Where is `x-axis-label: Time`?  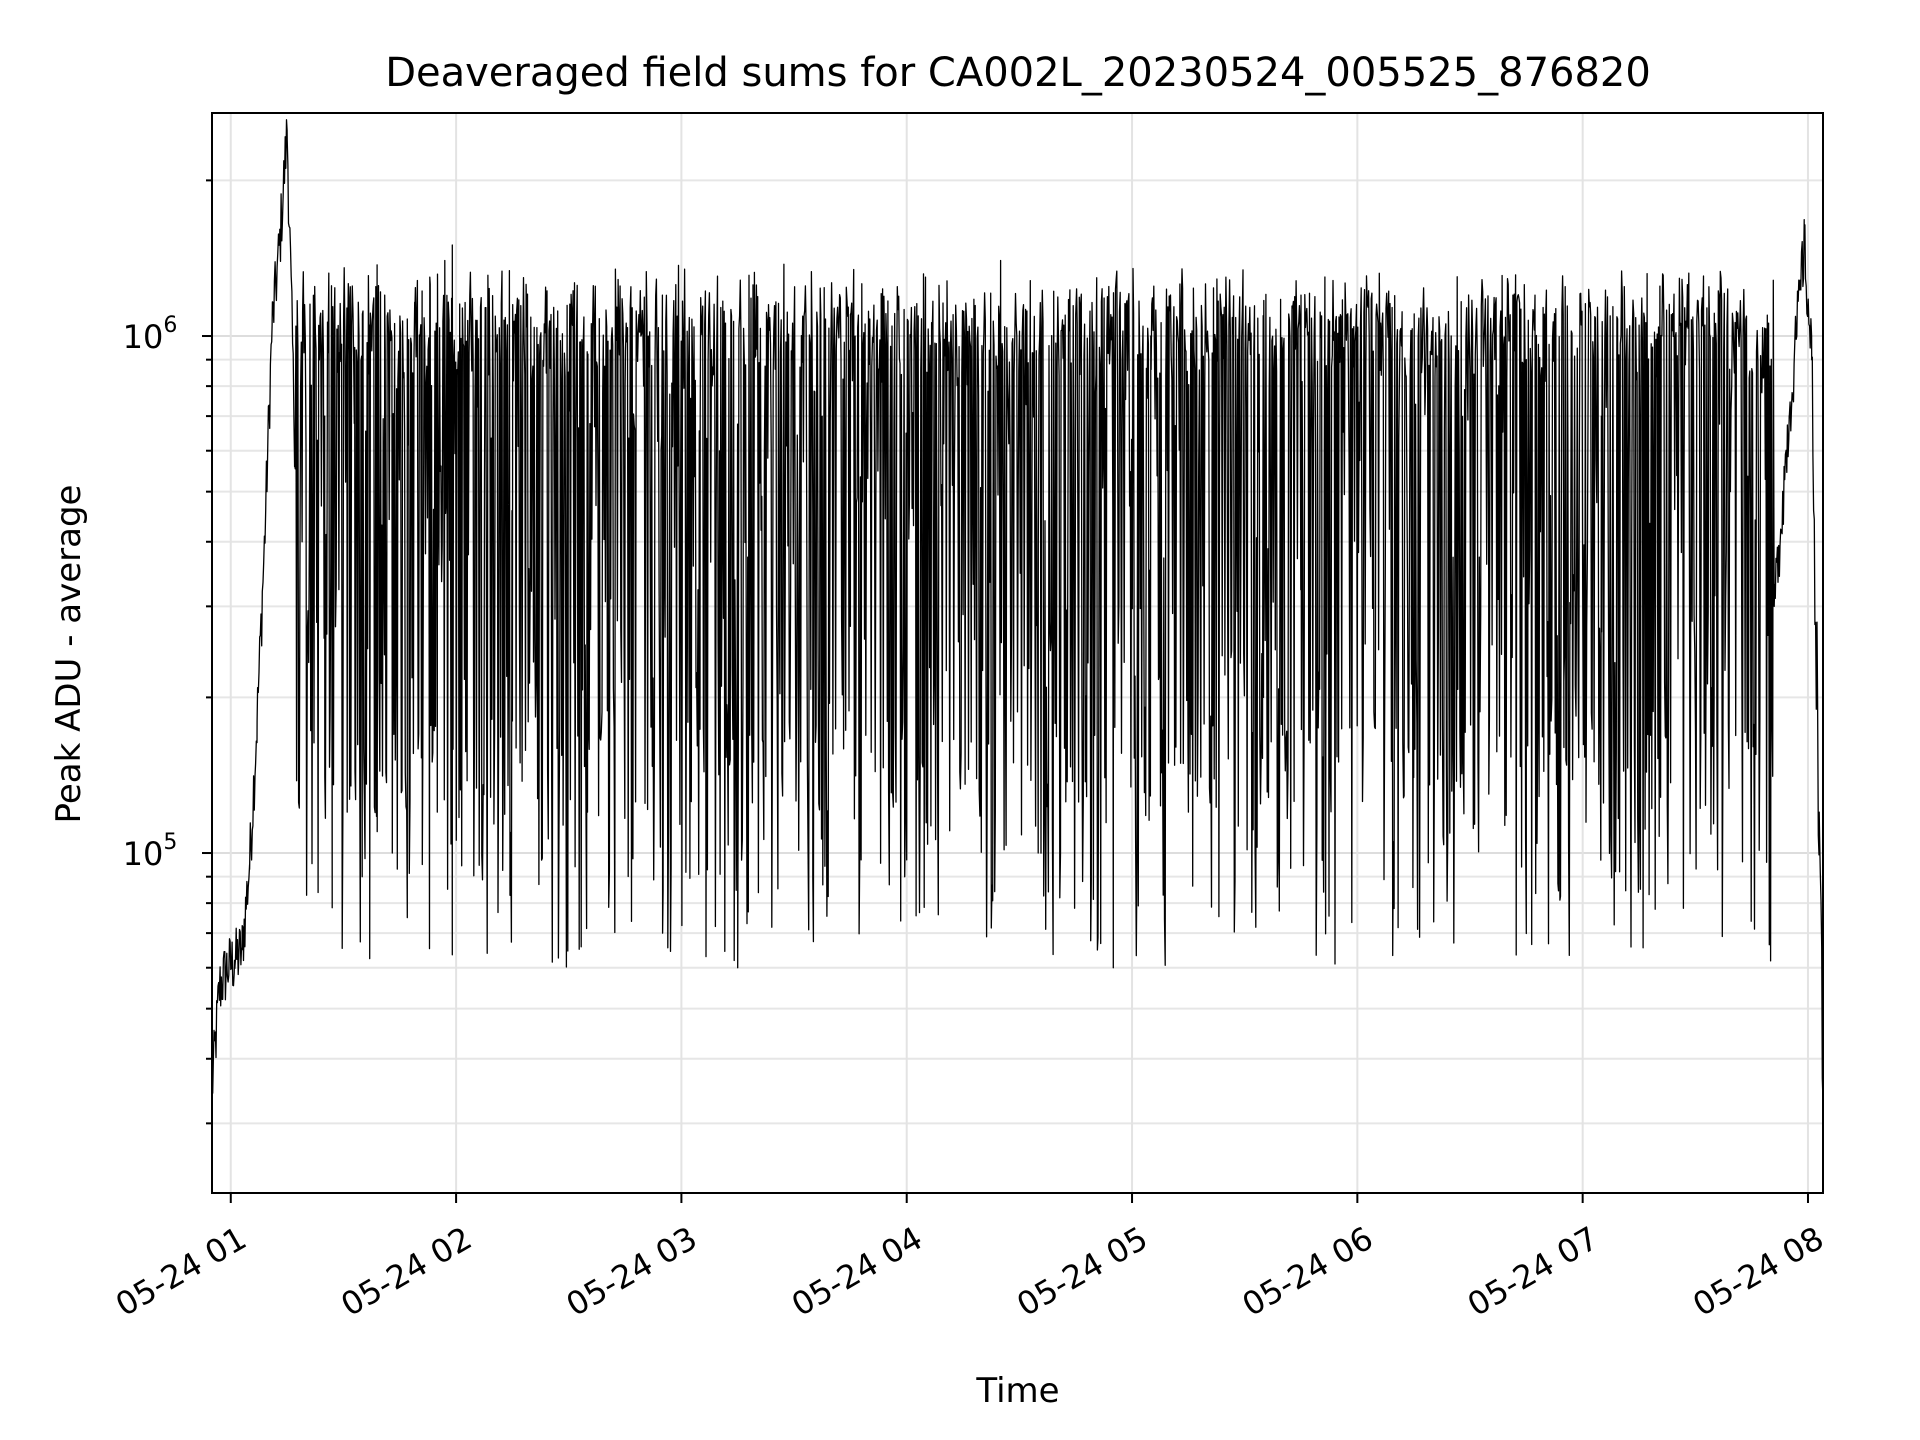 x-axis-label: Time is located at coordinates (1017, 1391).